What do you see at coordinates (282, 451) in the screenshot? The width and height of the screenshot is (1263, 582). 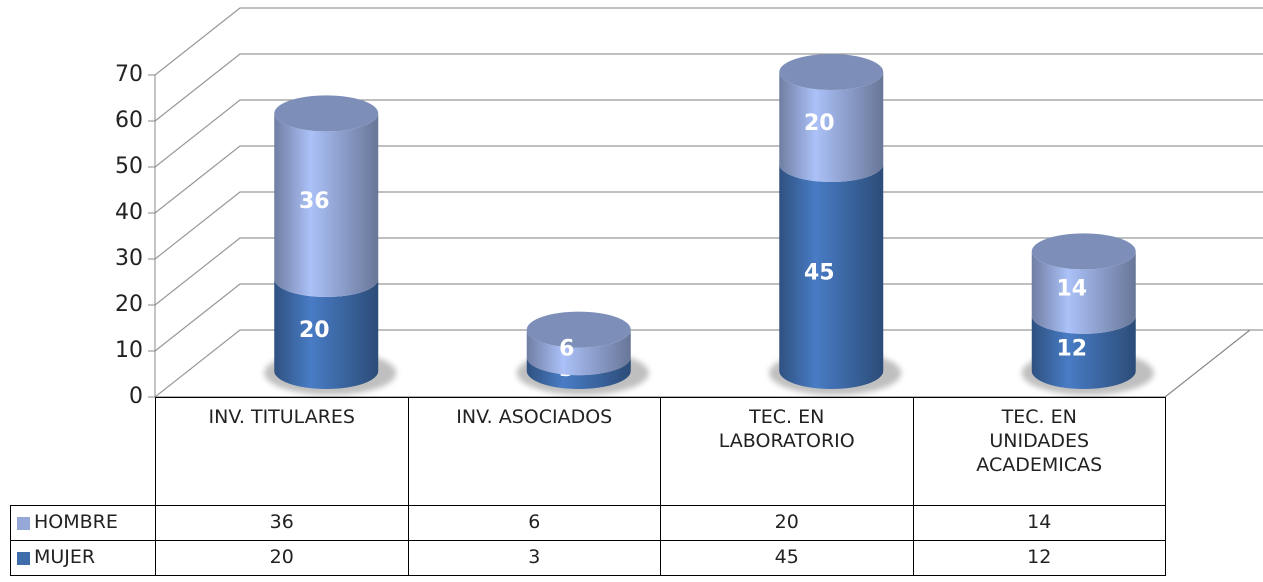 I see `category-label: INV. TITULARES` at bounding box center [282, 451].